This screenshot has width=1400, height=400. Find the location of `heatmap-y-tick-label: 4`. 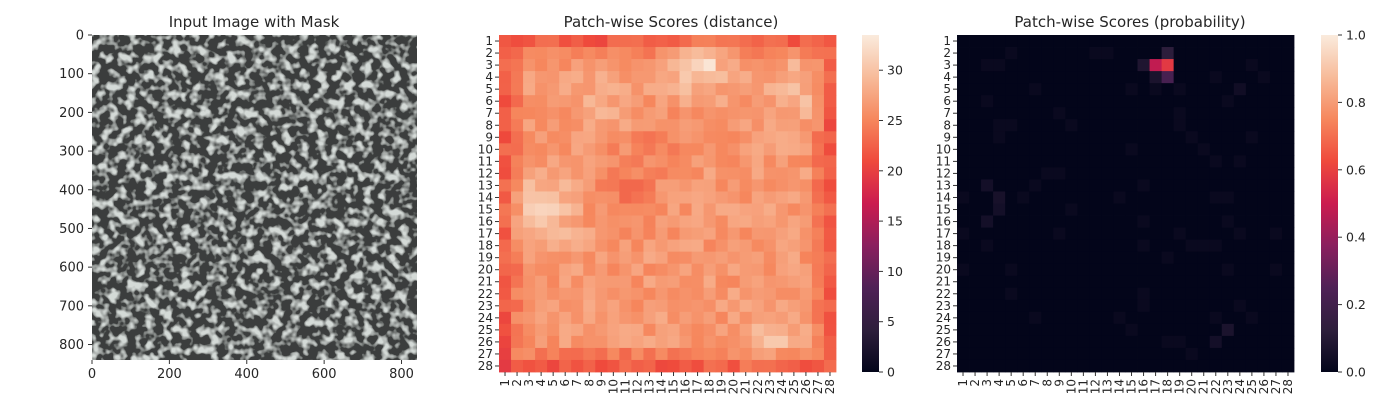

heatmap-y-tick-label: 4 is located at coordinates (489, 77).